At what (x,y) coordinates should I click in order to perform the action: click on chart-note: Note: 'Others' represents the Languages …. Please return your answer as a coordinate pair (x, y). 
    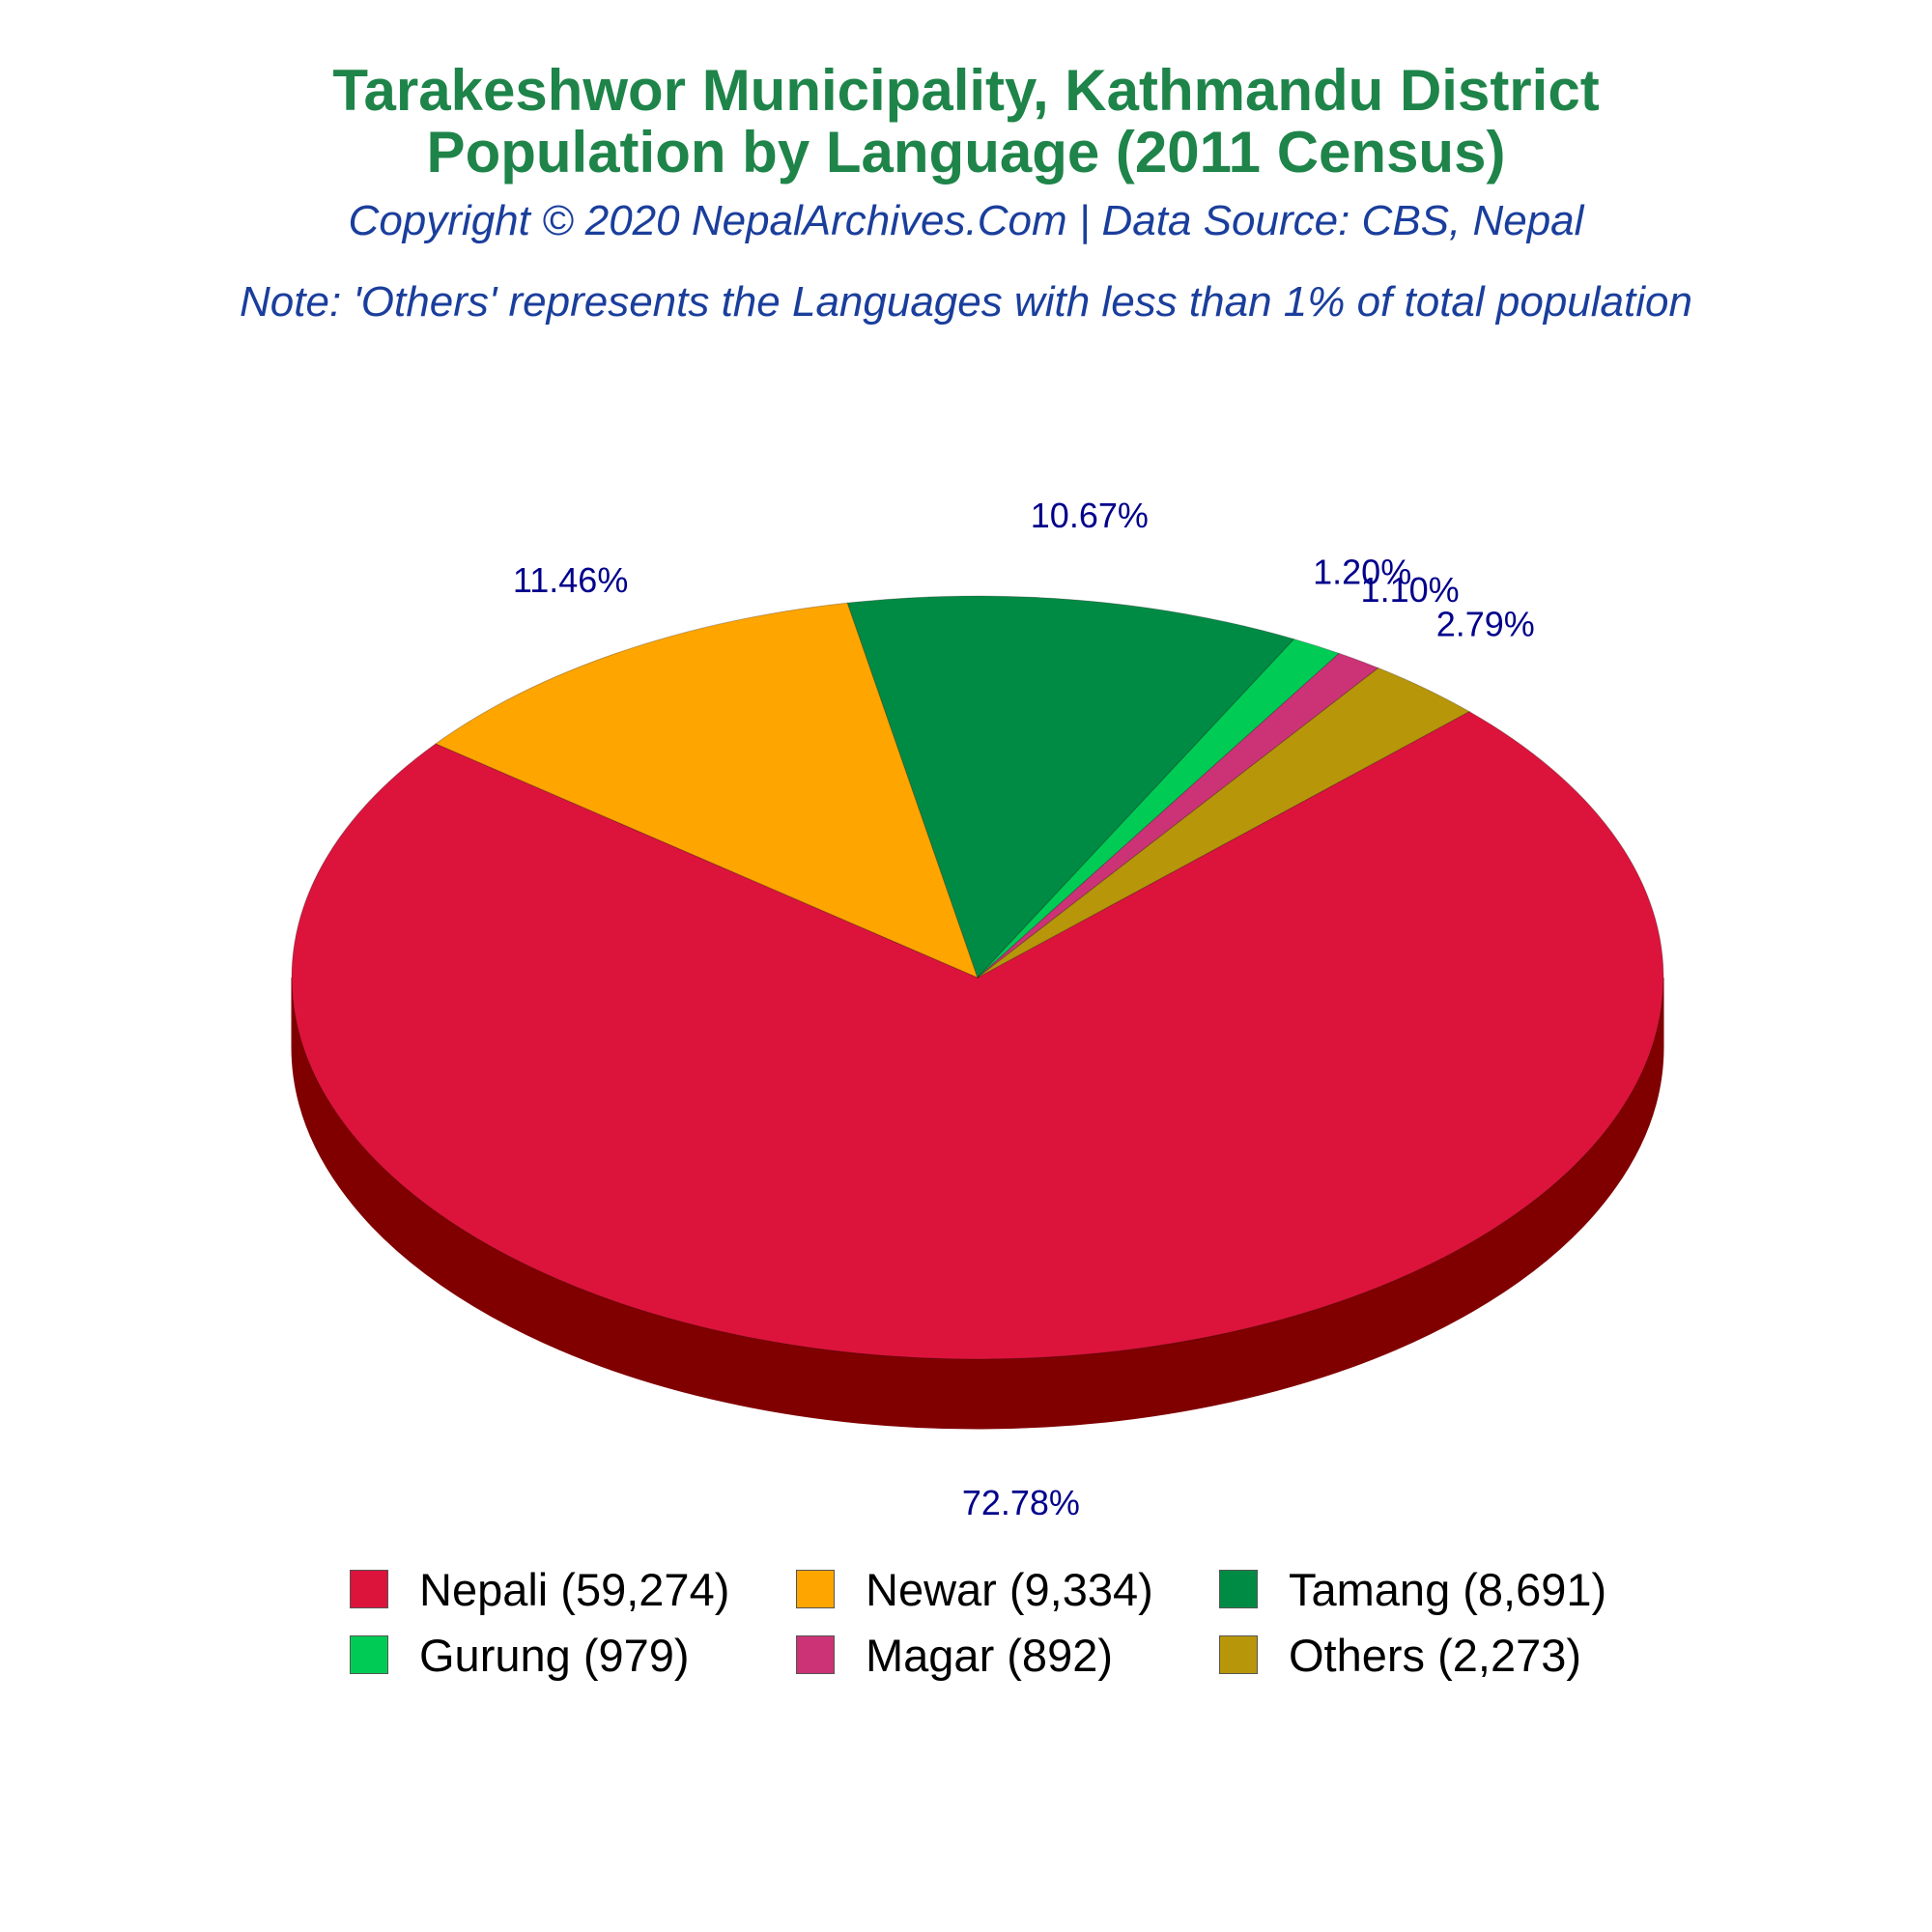
    Looking at the image, I should click on (966, 302).